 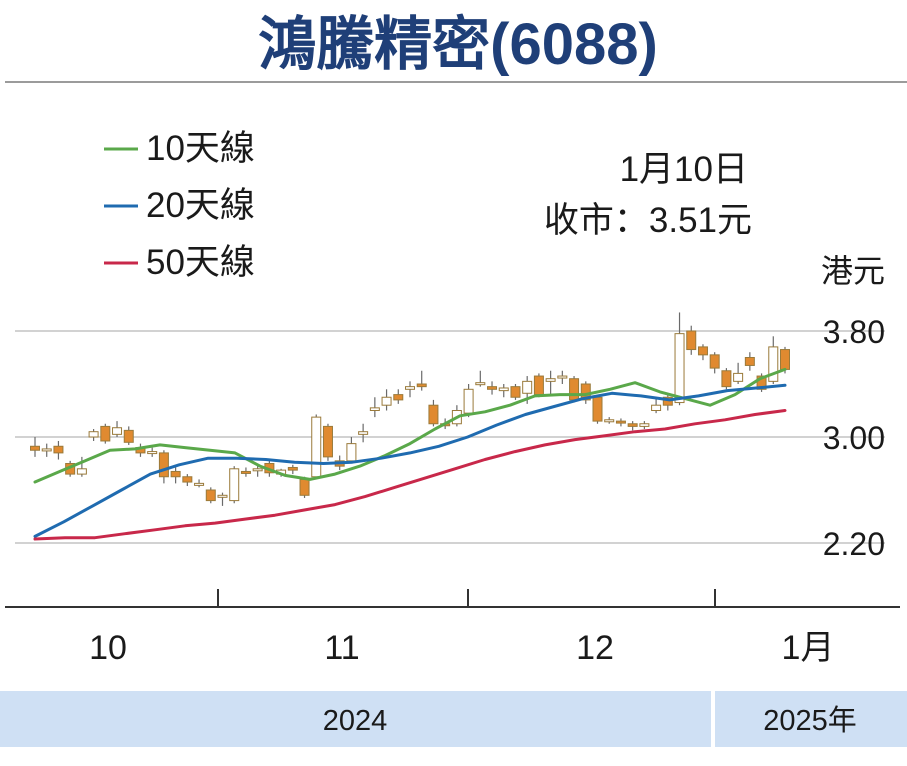 What do you see at coordinates (458, 44) in the screenshot?
I see `chart-title: 鴻騰精密(6088)` at bounding box center [458, 44].